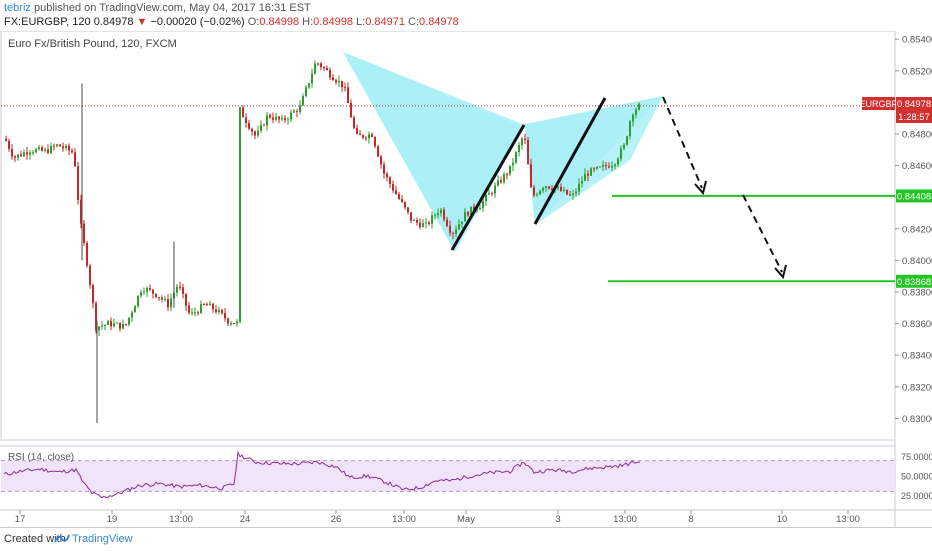 Image resolution: width=932 pixels, height=551 pixels. I want to click on symbol-tag-label: EURGBP, so click(878, 104).